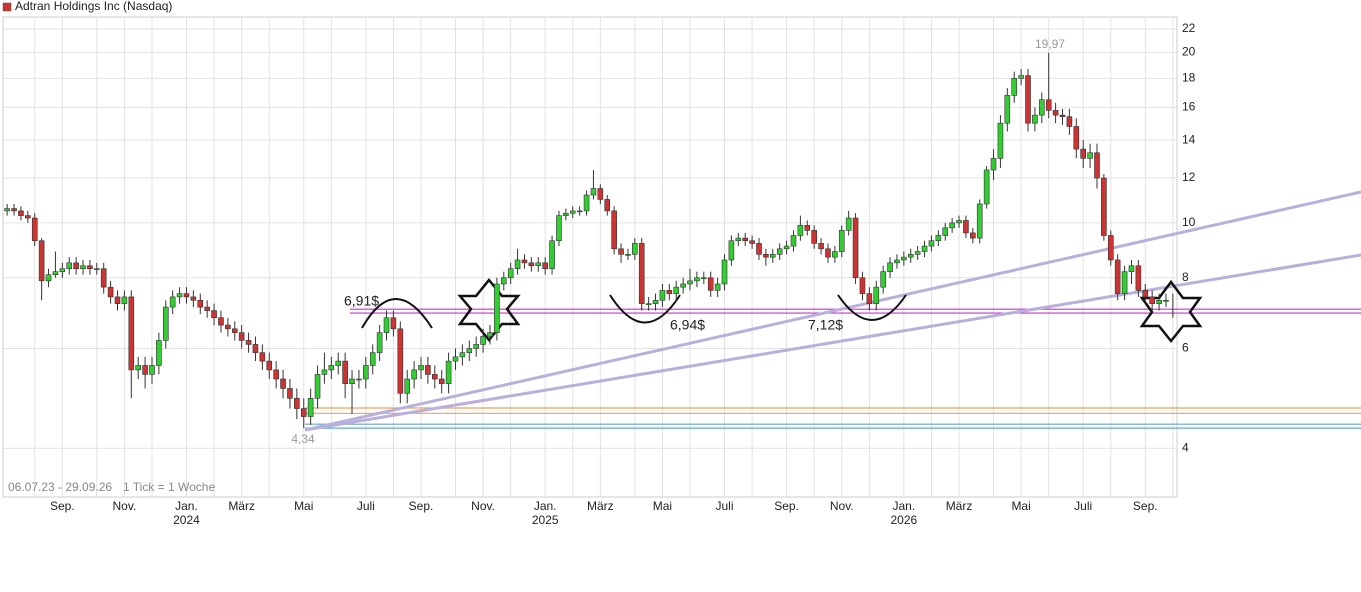  I want to click on x-tick-label: Nov., so click(842, 506).